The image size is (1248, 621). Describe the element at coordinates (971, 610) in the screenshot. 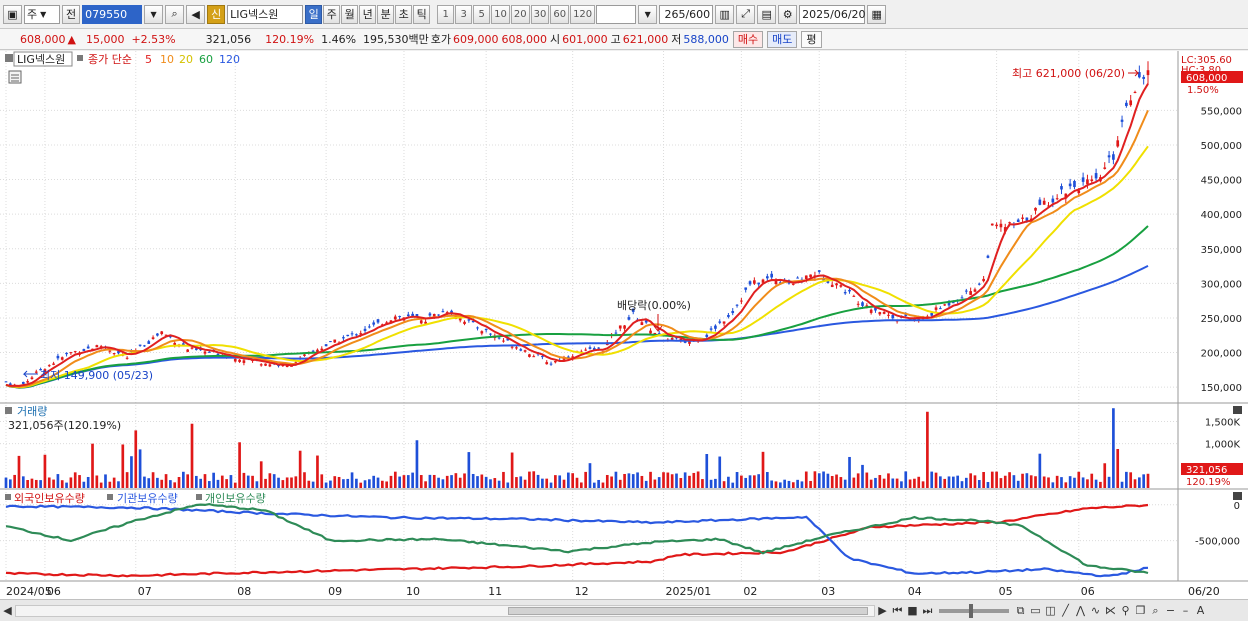

I see `zoom-slider-handle` at that location.